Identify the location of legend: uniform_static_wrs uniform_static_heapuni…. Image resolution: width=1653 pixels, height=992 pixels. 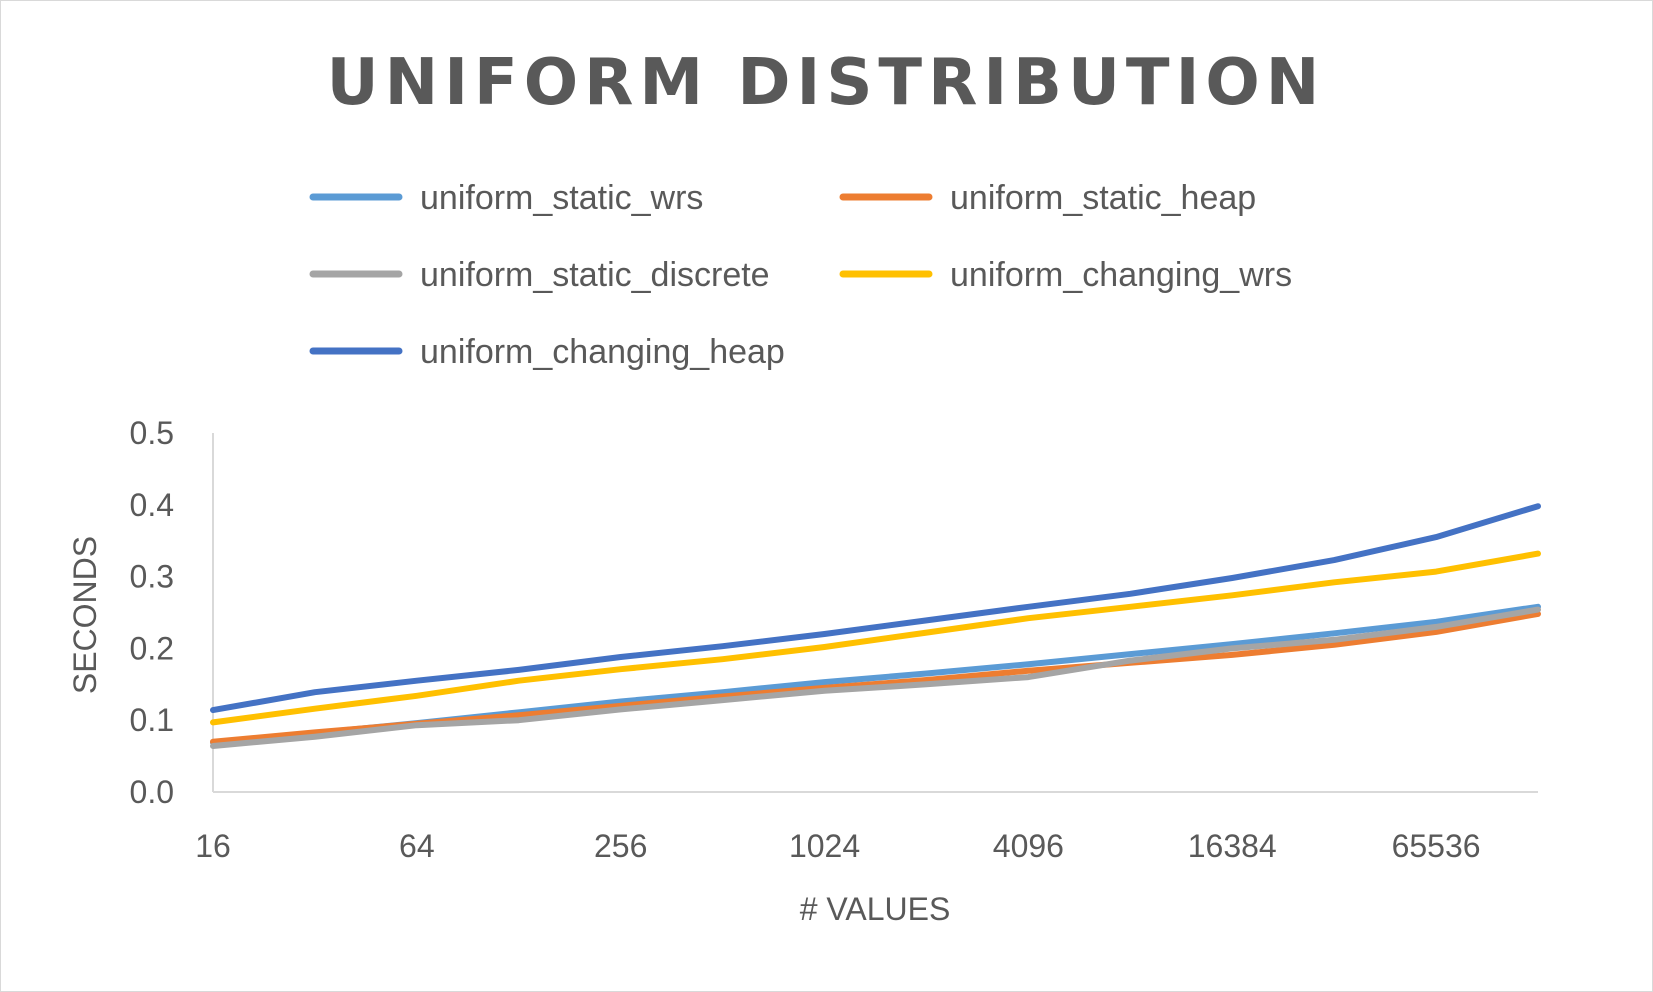
(800, 275).